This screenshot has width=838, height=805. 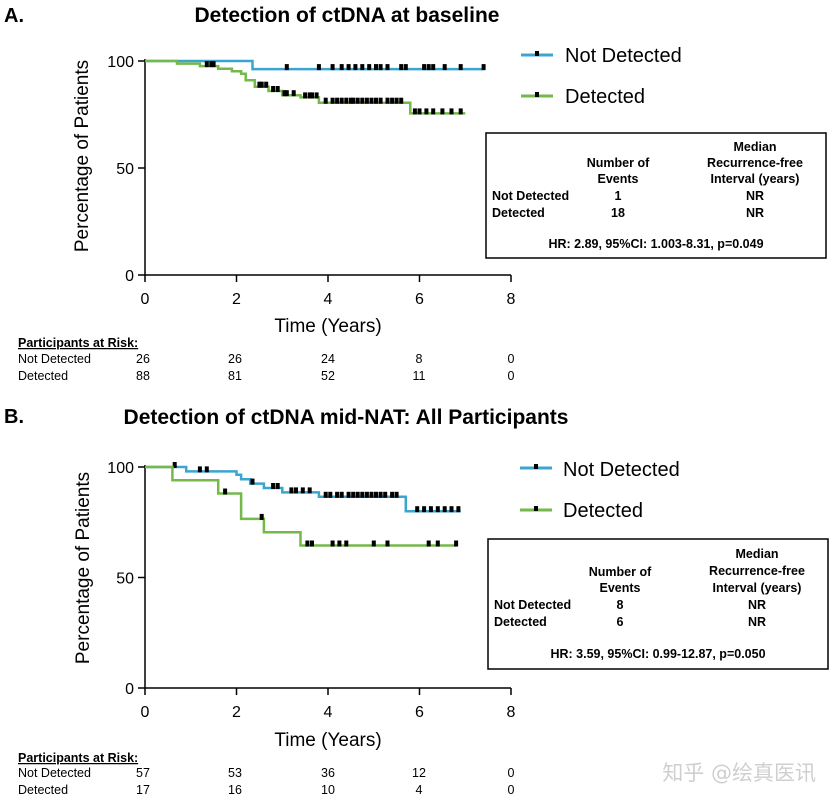 What do you see at coordinates (303, 489) in the screenshot?
I see `km-curve-not-detected` at bounding box center [303, 489].